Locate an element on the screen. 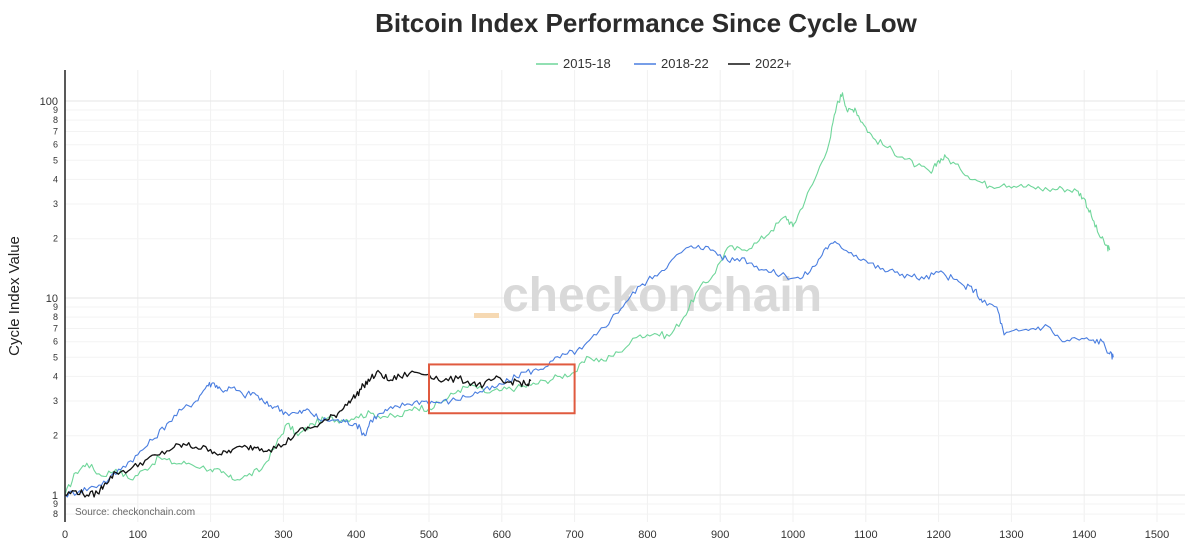  x-tick-label-14: 1400 is located at coordinates (1084, 535).